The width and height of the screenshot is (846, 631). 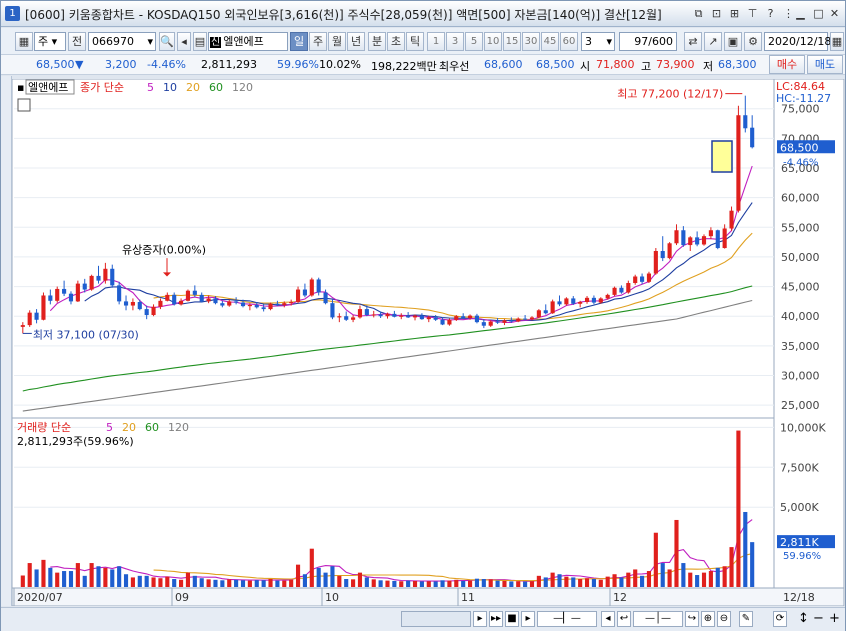 I want to click on plus-icon: +, so click(x=834, y=618).